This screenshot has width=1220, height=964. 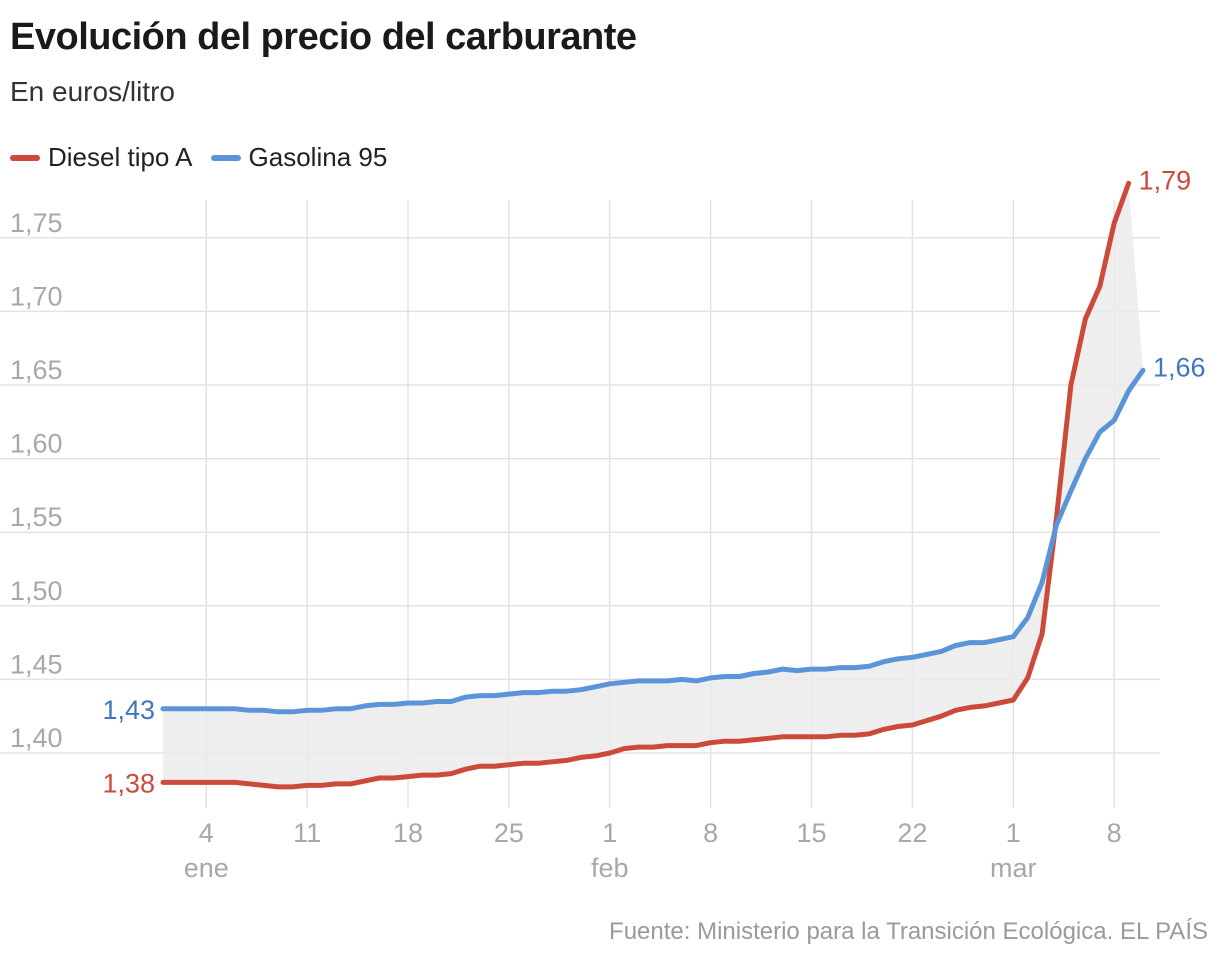 I want to click on legend: Diesel tipo A Gasolina 95, so click(x=207, y=157).